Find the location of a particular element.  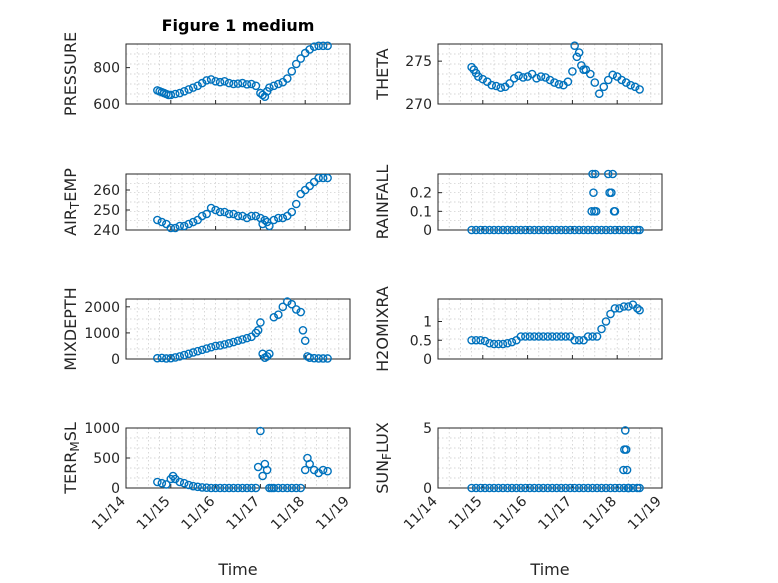

y-axis-label: MIXDEPTH is located at coordinates (70, 328).